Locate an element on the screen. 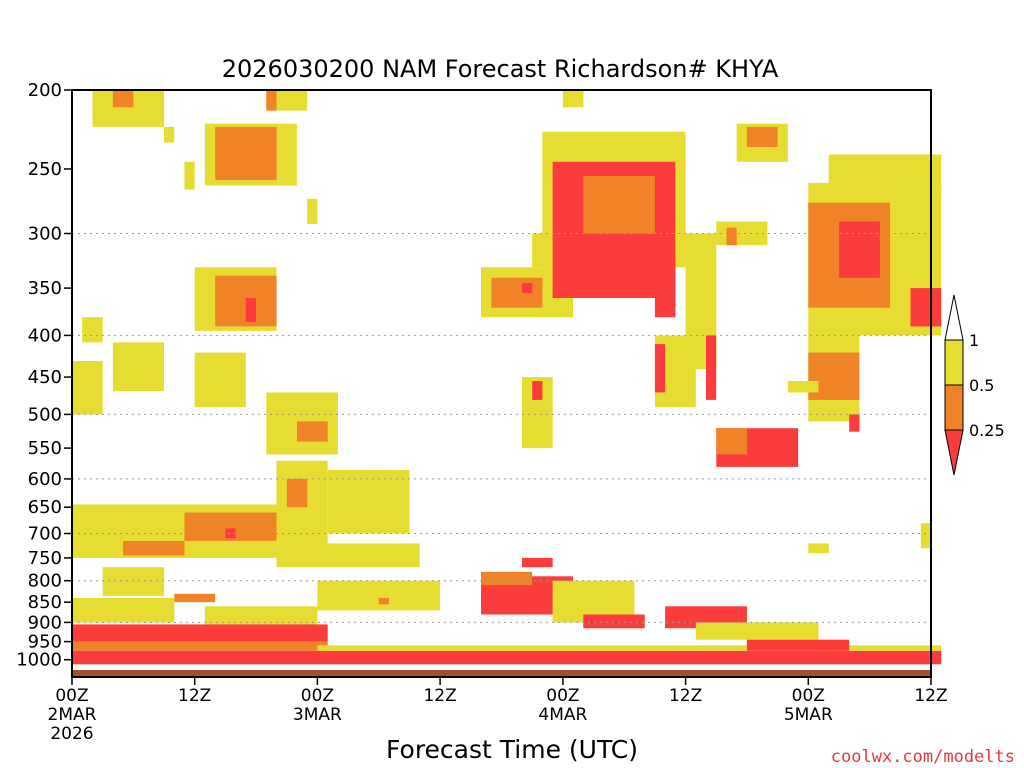  xtick-label-0-2: 2026 is located at coordinates (71, 734).